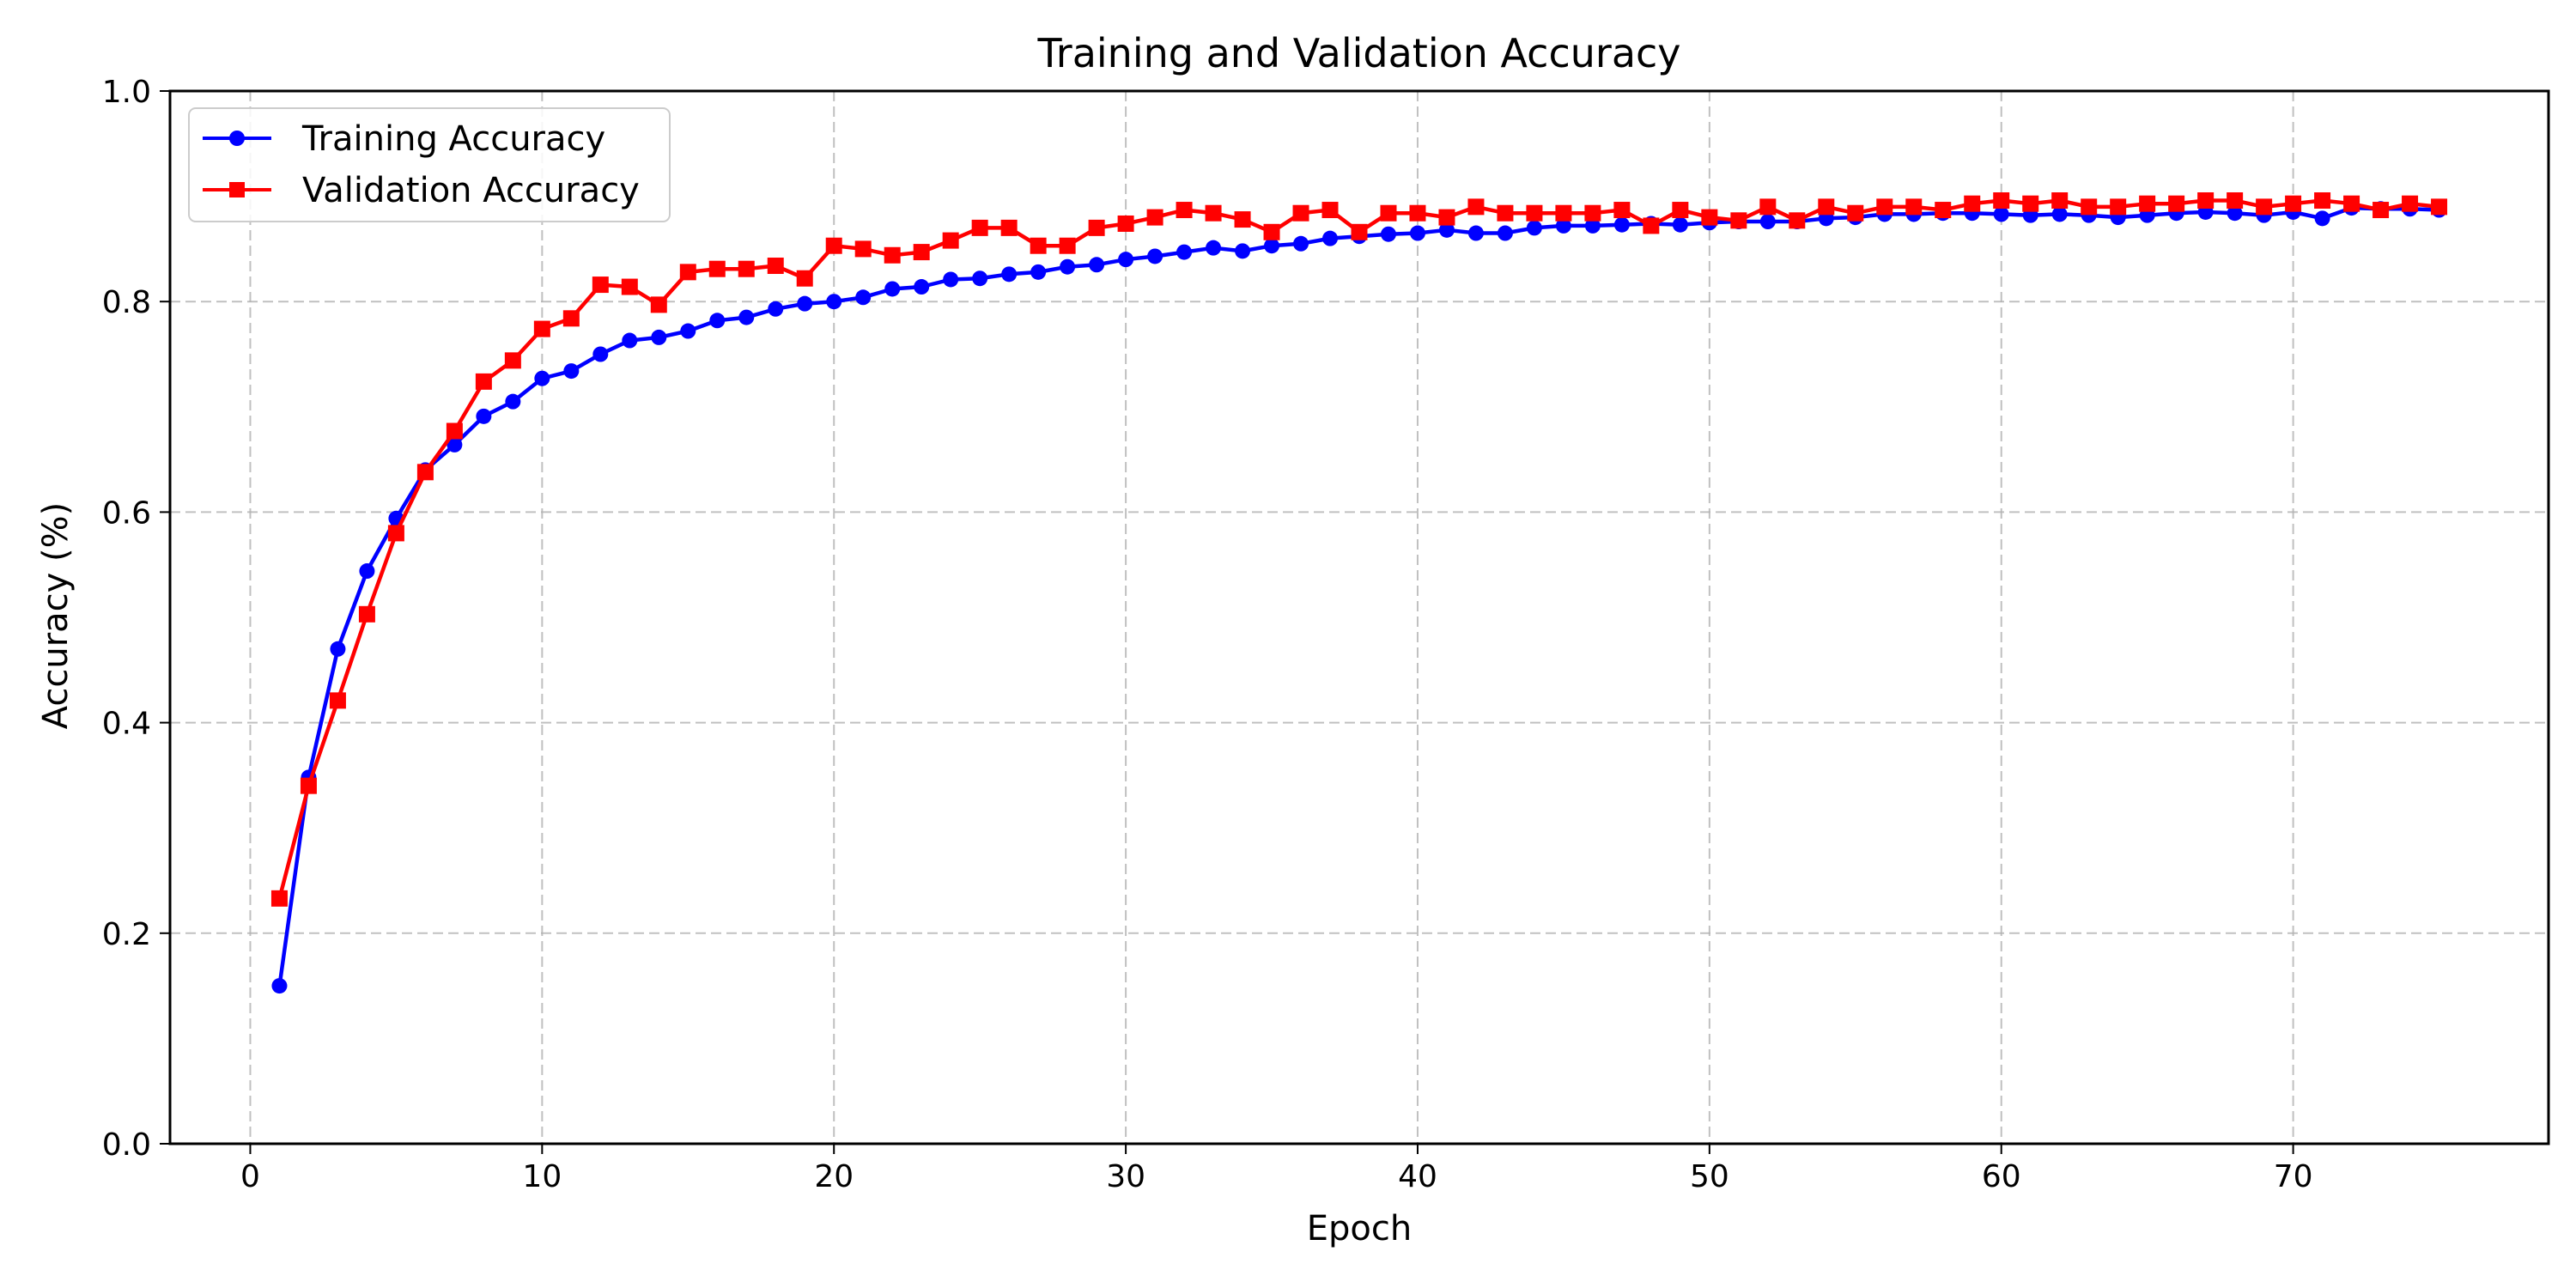  What do you see at coordinates (250, 1177) in the screenshot?
I see `x-tick-label: 0` at bounding box center [250, 1177].